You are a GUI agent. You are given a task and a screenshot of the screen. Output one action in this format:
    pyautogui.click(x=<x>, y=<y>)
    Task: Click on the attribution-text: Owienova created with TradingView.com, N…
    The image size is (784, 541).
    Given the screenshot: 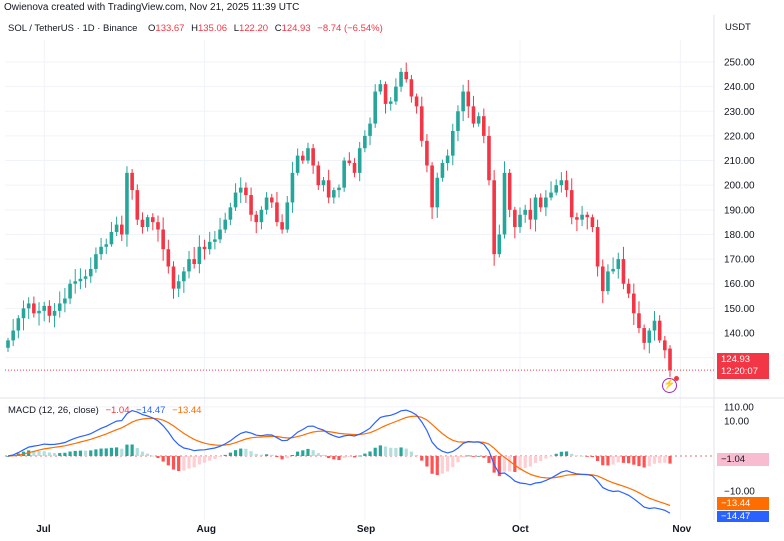 What is the action you would take?
    pyautogui.click(x=152, y=7)
    